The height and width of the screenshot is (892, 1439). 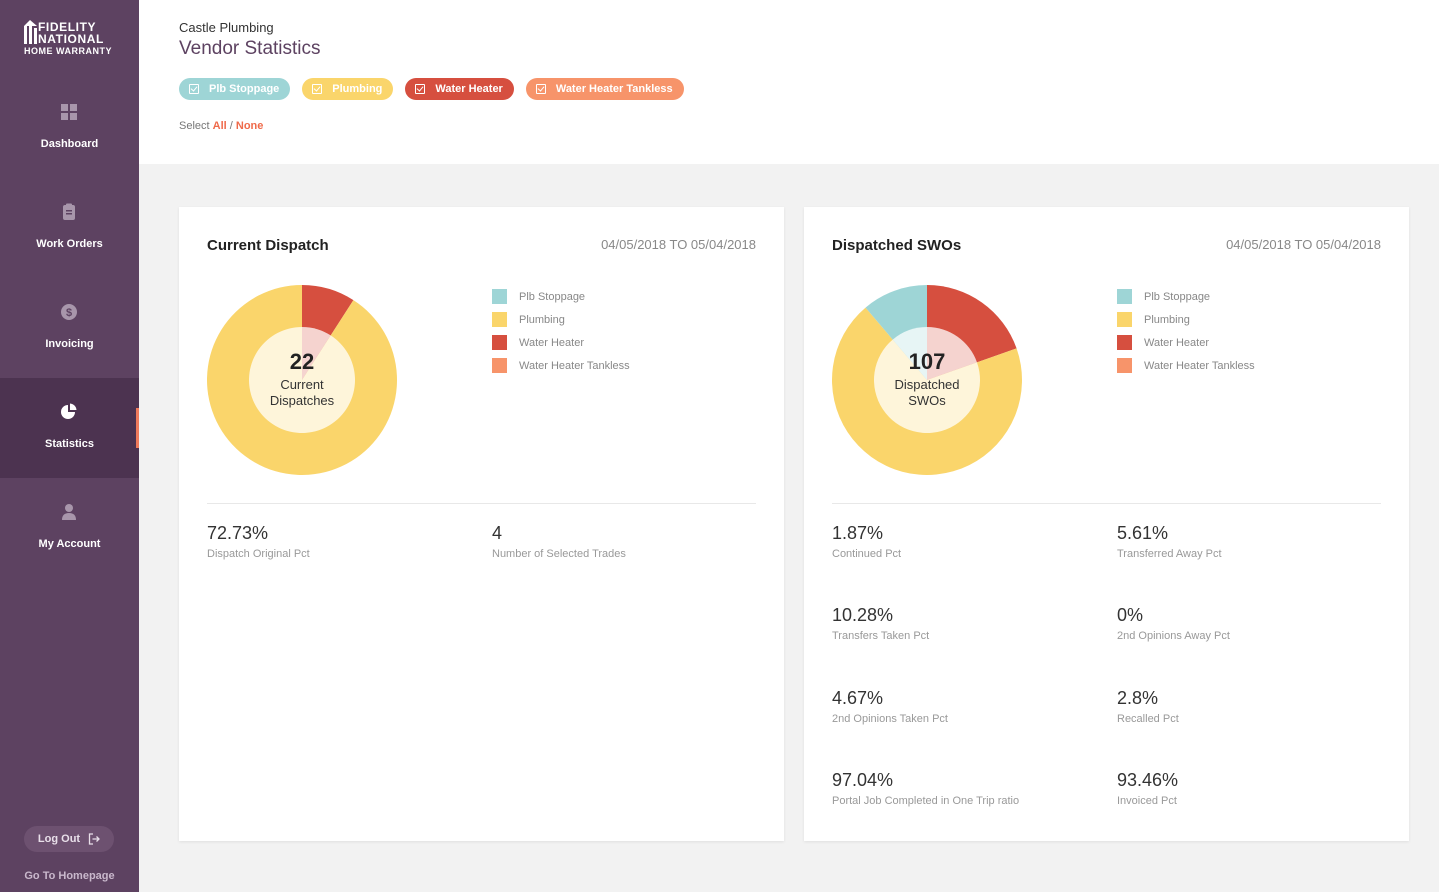 I want to click on stat-2nd-opinions-away-pct: 0% 2nd Opinions Away Pct, so click(x=1173, y=623).